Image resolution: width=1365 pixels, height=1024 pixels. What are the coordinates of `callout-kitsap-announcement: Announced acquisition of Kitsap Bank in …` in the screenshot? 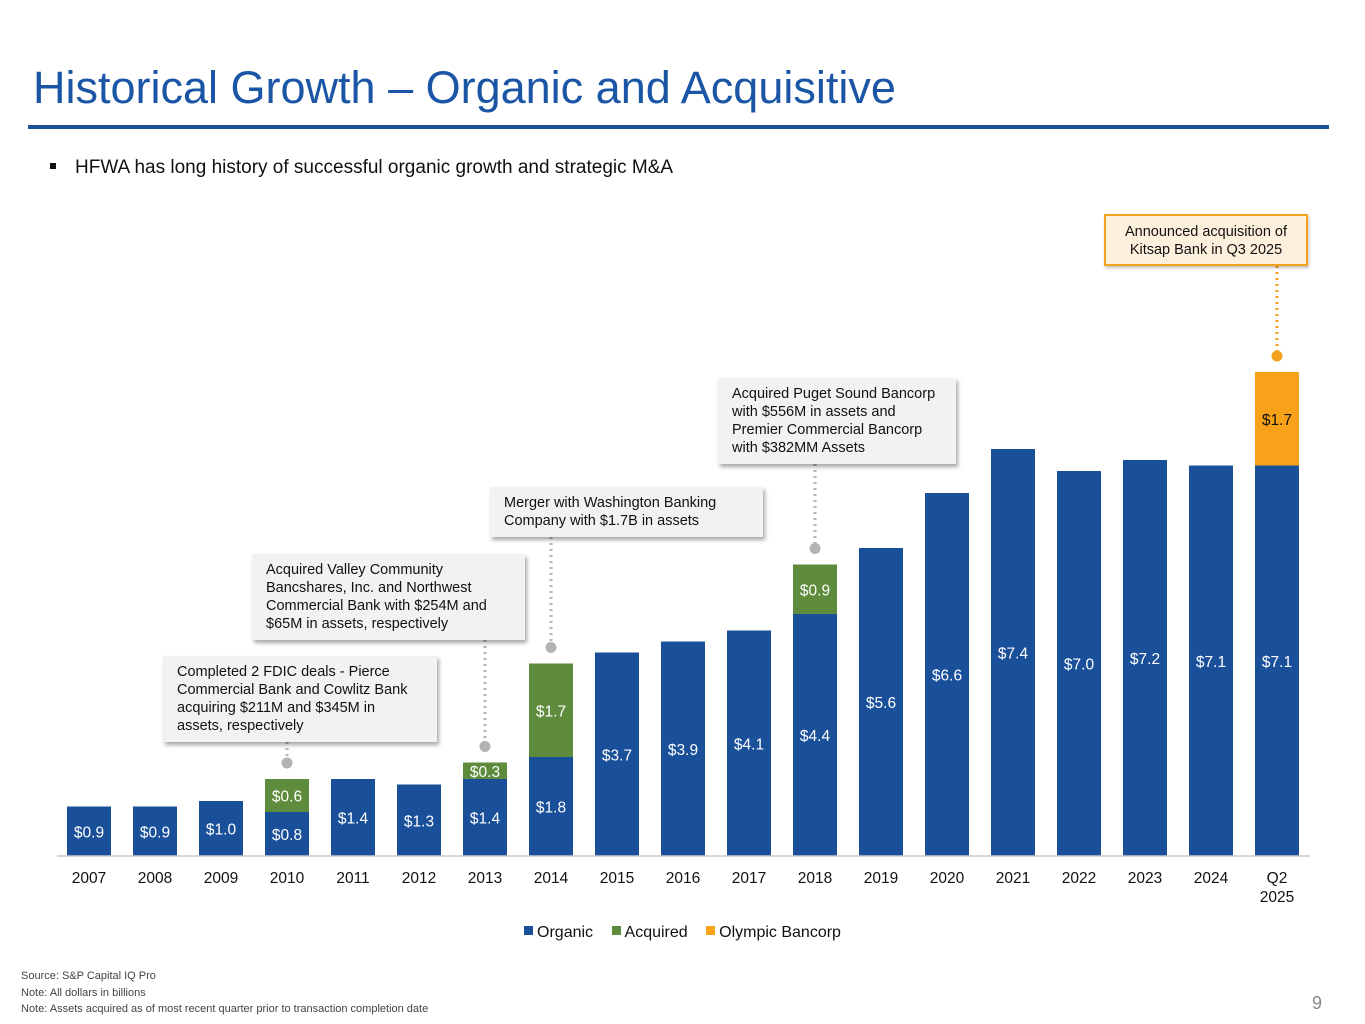 It's located at (1206, 240).